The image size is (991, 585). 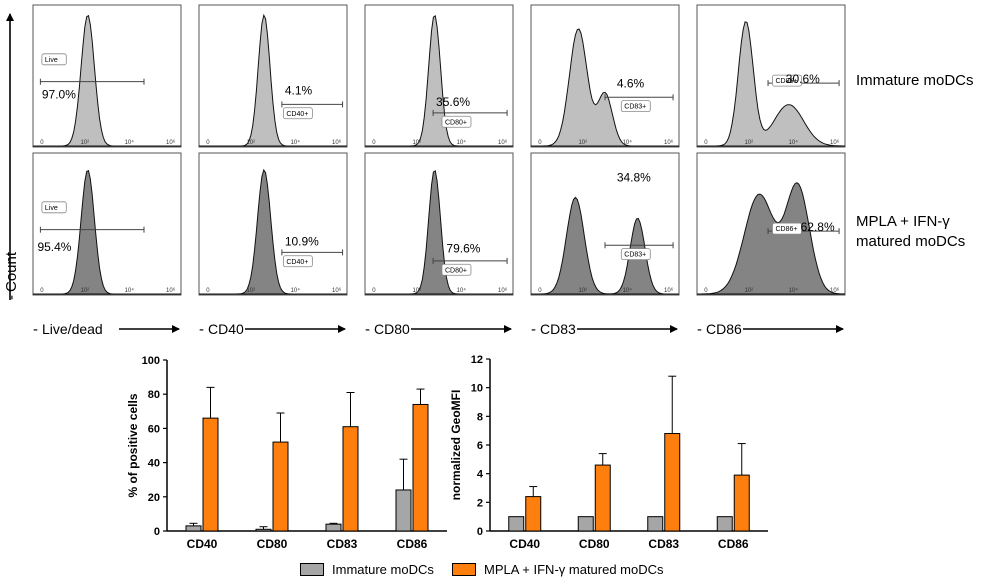 I want to click on flow-percentage: 10.9%, so click(x=302, y=241).